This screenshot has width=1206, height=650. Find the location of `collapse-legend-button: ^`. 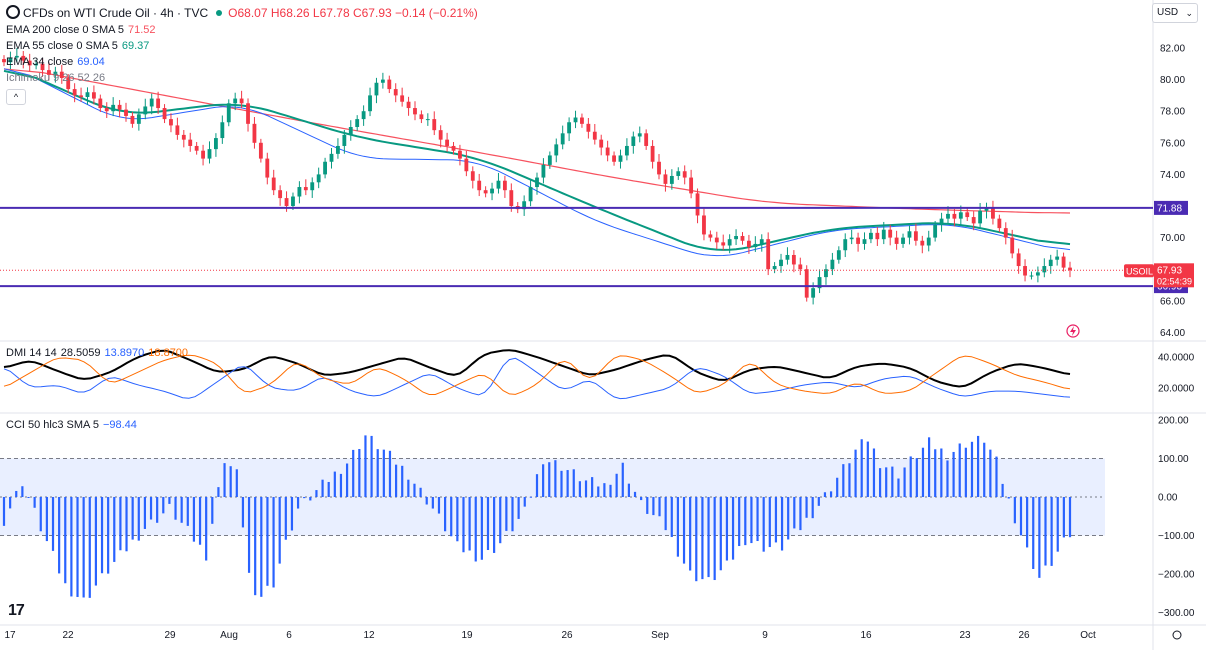

collapse-legend-button: ^ is located at coordinates (16, 97).